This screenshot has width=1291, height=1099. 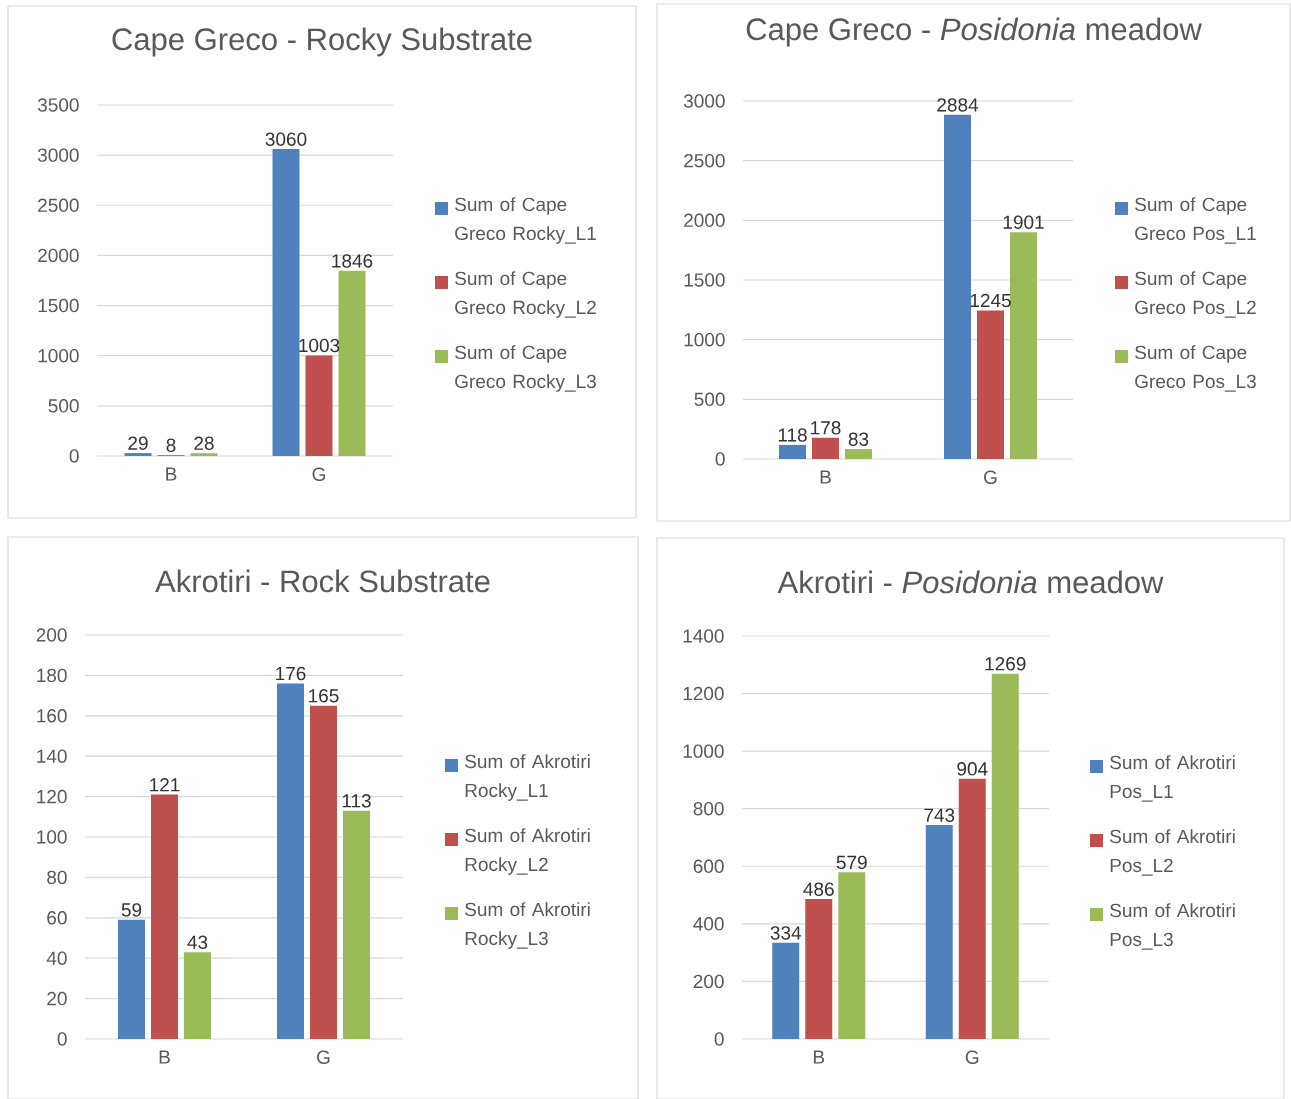 I want to click on legend-label: Sum of Cape Greco Pos_L1, so click(x=1195, y=220).